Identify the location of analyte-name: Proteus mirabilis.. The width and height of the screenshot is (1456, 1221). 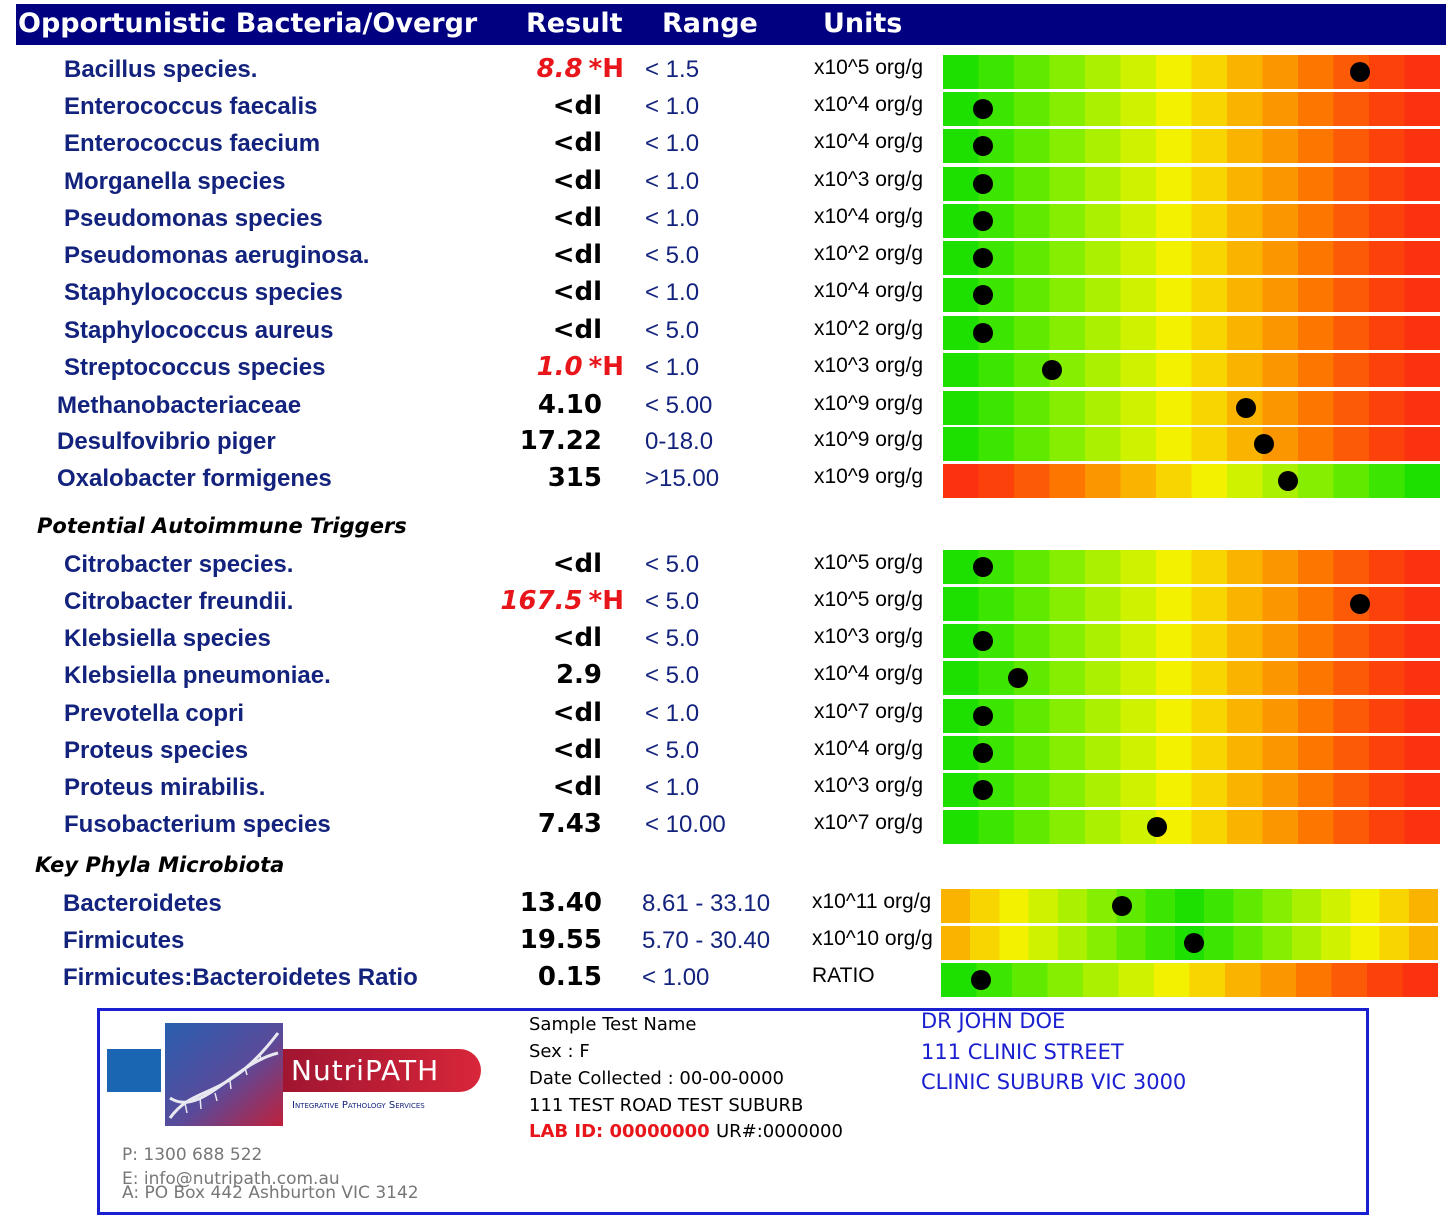
(165, 787).